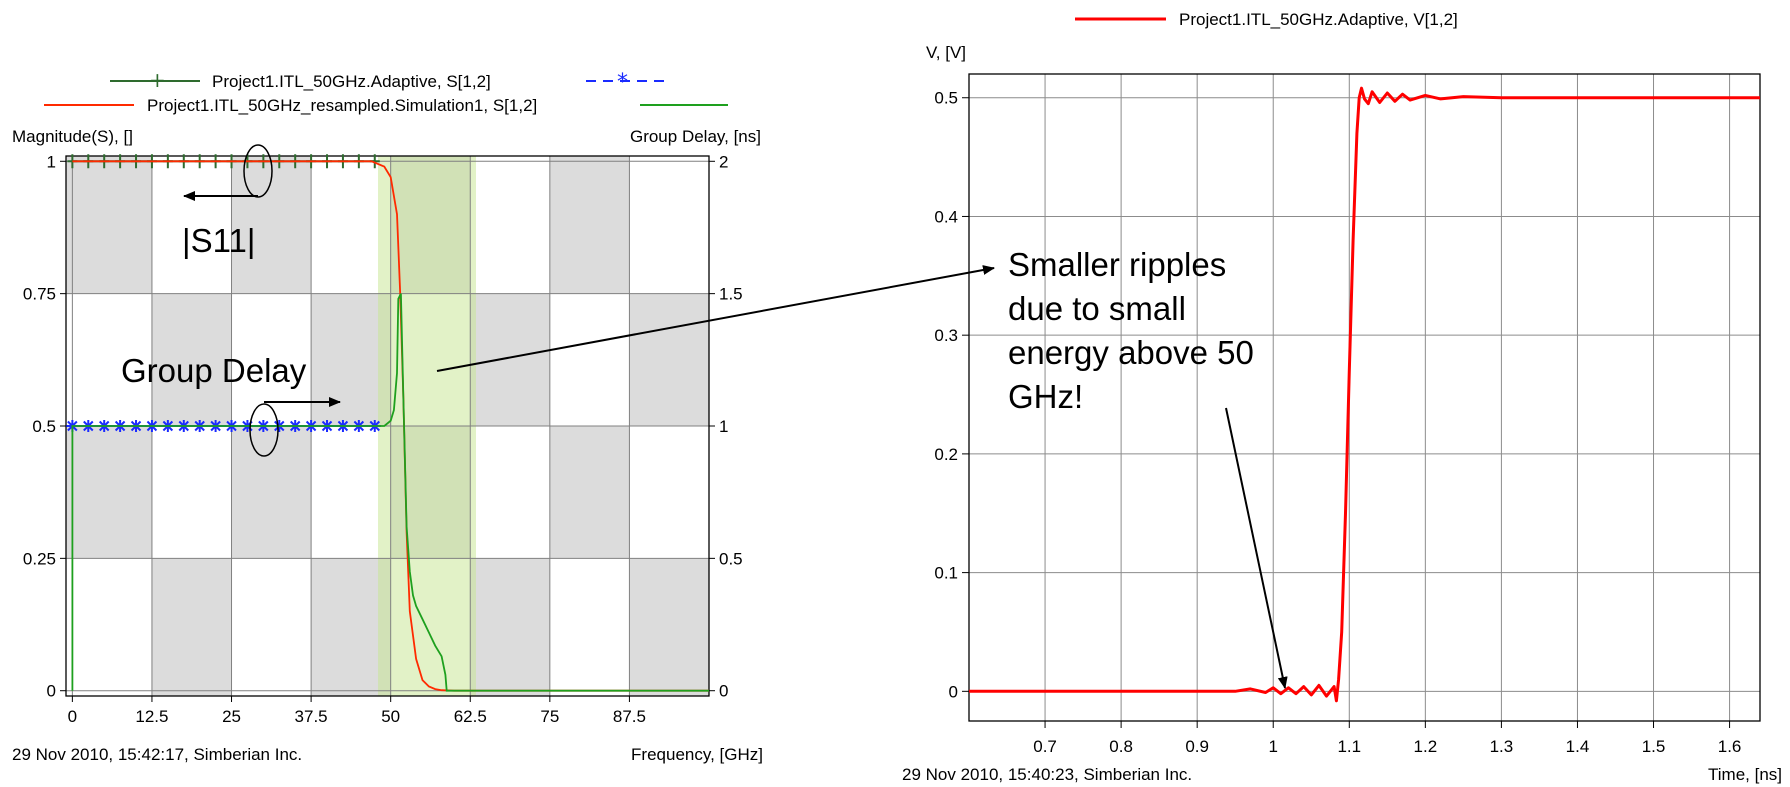  Describe the element at coordinates (1117, 264) in the screenshot. I see `ripple-annotation-line-1: Smaller ripples` at that location.